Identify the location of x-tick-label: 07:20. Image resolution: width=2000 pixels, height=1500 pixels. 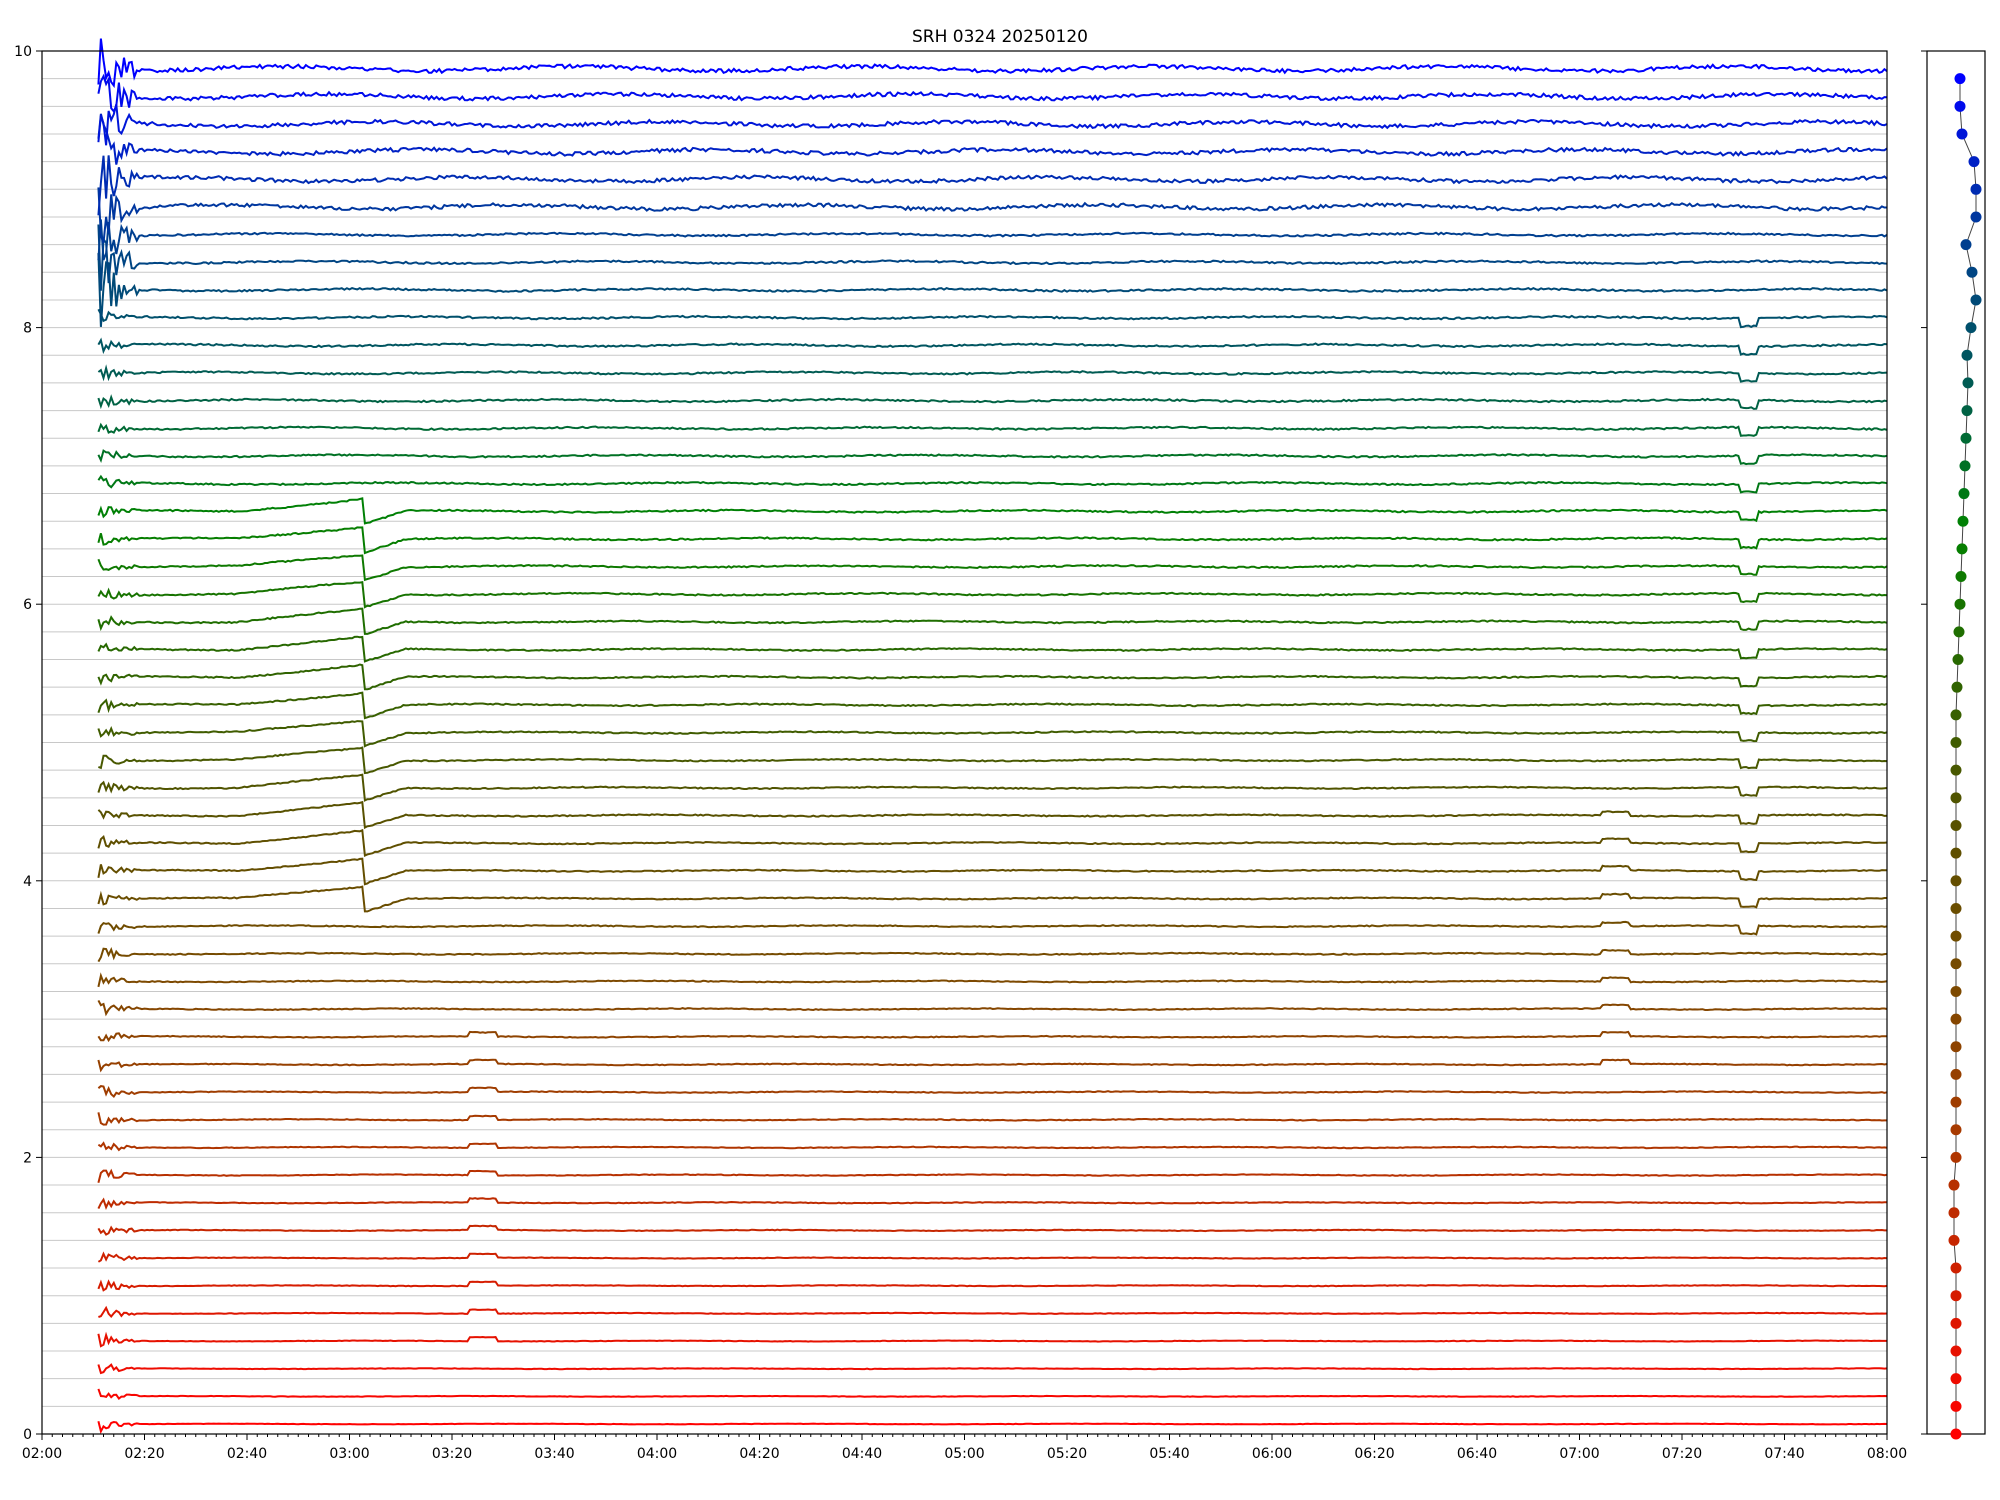
(1682, 1454).